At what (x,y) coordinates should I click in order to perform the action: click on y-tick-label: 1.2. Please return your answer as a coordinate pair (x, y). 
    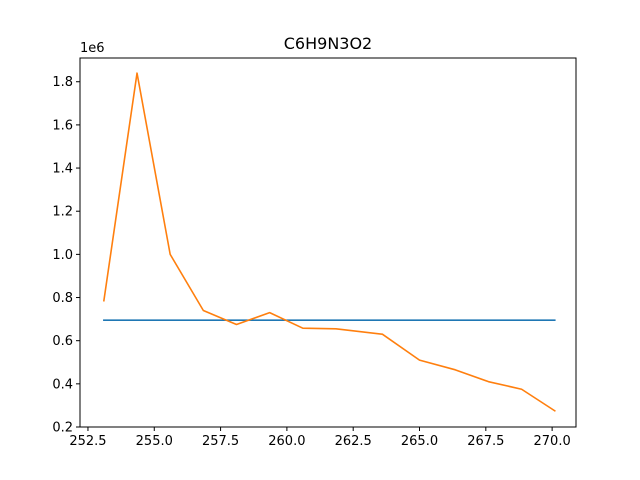
    Looking at the image, I should click on (62, 212).